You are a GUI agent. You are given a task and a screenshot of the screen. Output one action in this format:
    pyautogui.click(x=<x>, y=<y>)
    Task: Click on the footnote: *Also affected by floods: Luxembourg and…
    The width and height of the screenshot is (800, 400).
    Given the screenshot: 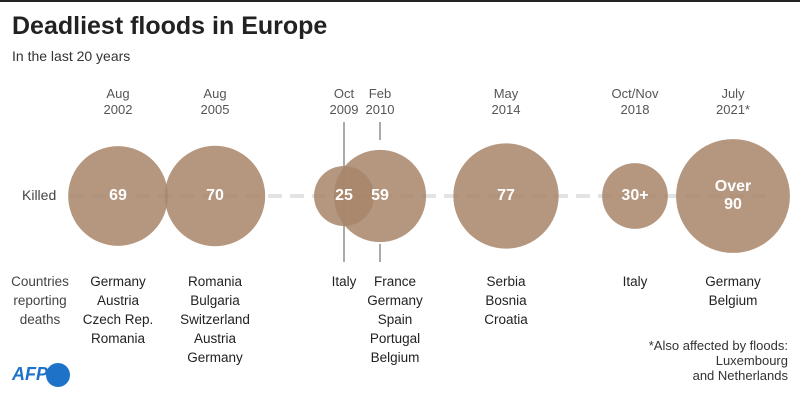 What is the action you would take?
    pyautogui.click(x=718, y=360)
    